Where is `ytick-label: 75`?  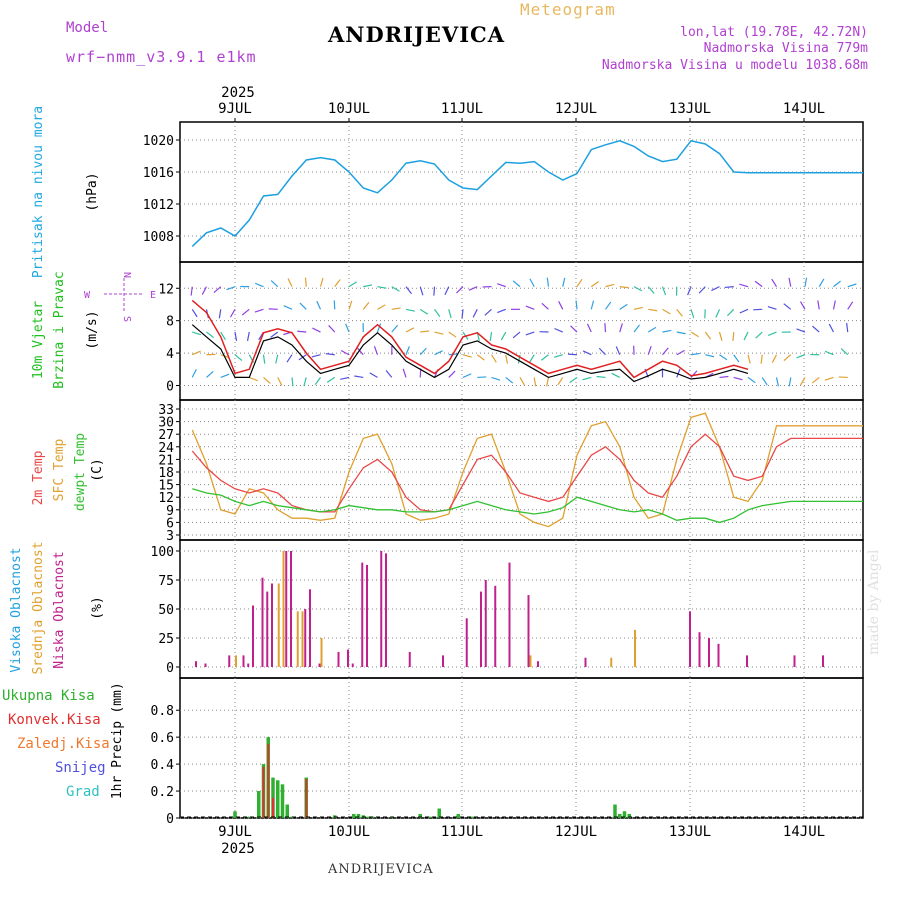
ytick-label: 75 is located at coordinates (166, 581).